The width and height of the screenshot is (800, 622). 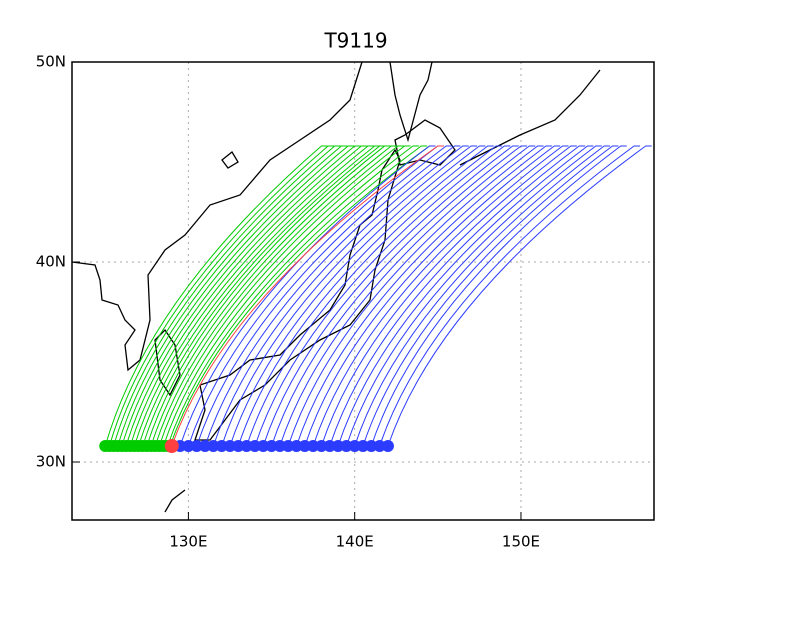 What do you see at coordinates (355, 41) in the screenshot?
I see `map-title: T9119` at bounding box center [355, 41].